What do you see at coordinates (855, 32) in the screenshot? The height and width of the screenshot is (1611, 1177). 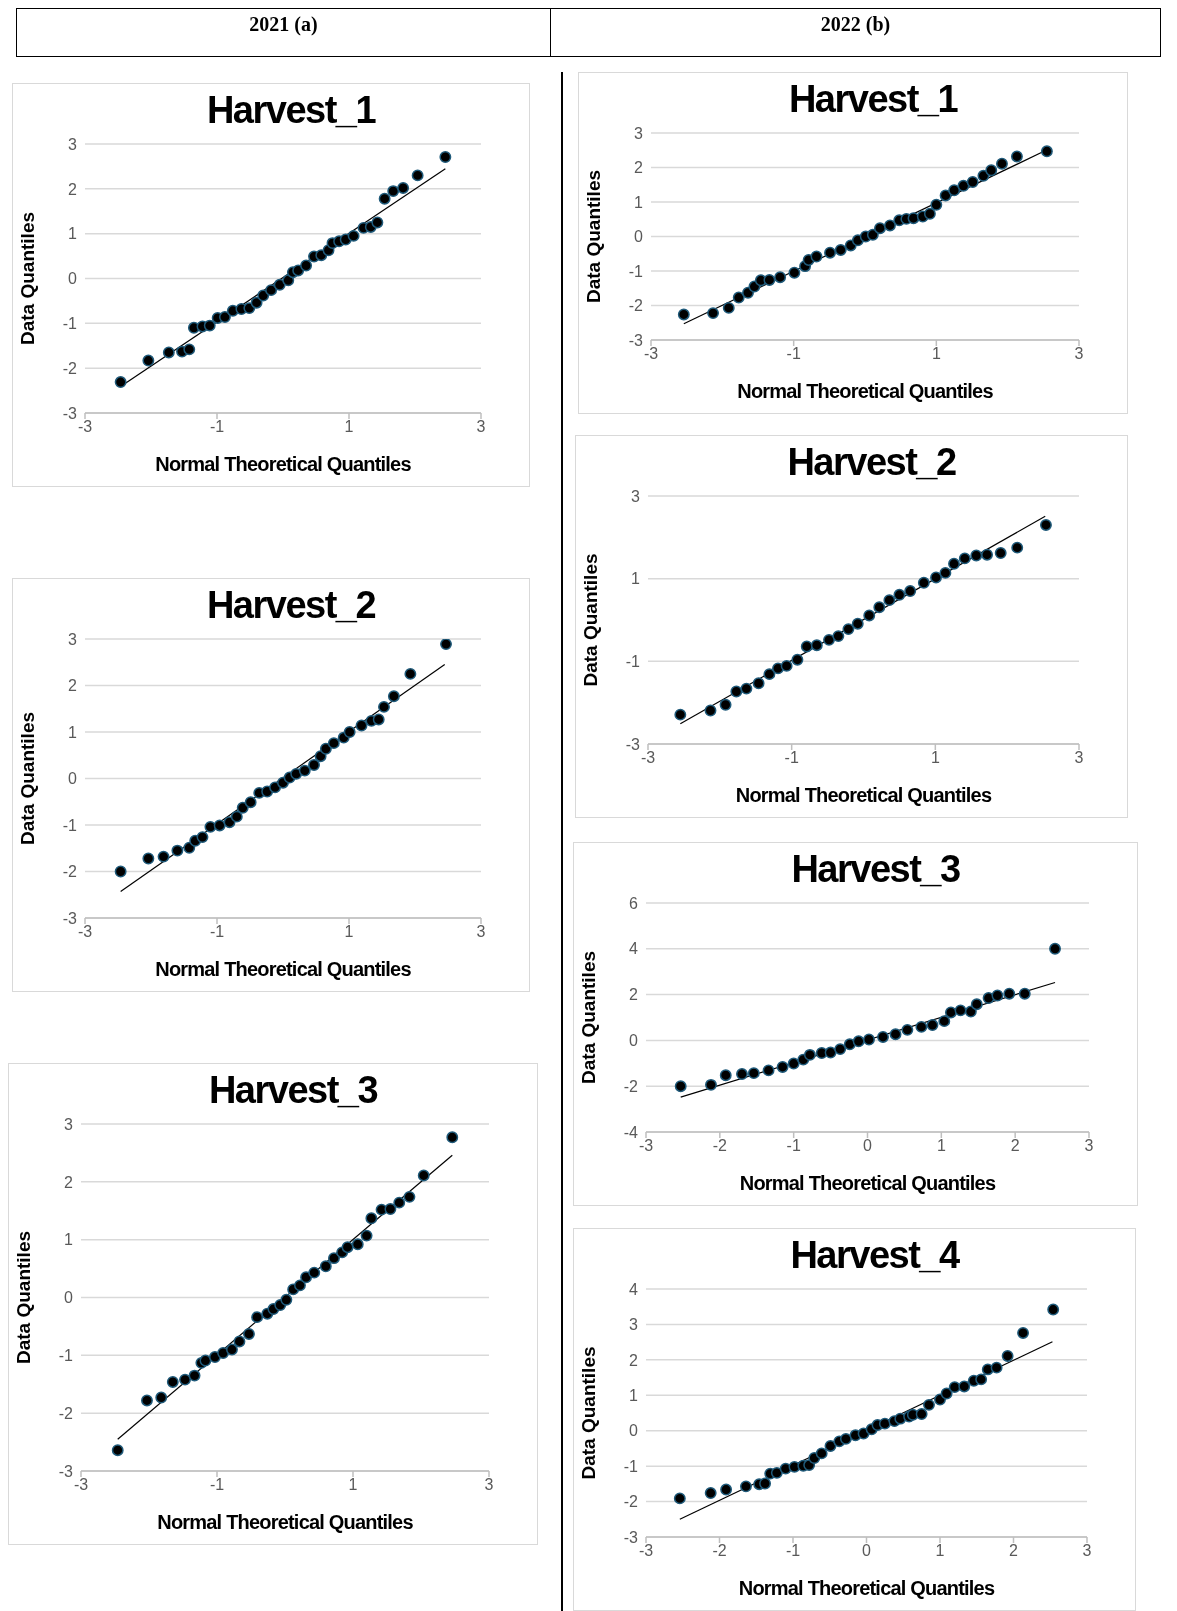 I see `text: 2022 (b)` at bounding box center [855, 32].